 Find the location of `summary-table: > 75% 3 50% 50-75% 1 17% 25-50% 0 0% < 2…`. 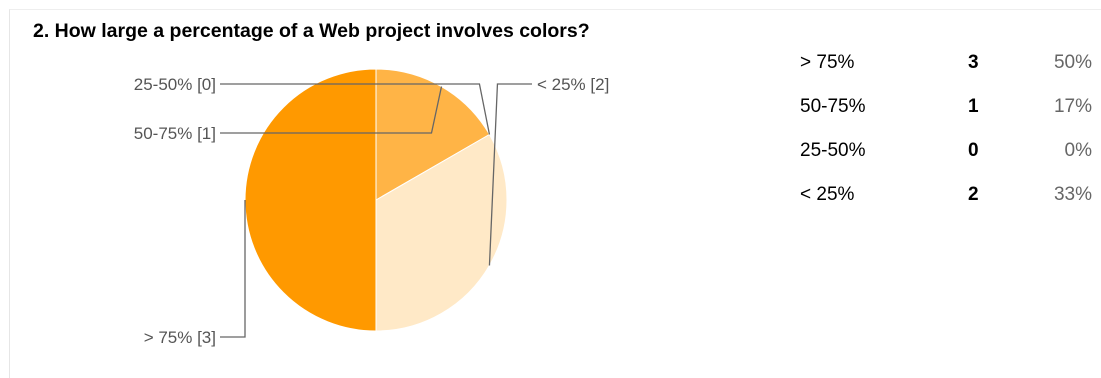

summary-table: > 75% 3 50% 50-75% 1 17% 25-50% 0 0% < 2… is located at coordinates (950, 135).